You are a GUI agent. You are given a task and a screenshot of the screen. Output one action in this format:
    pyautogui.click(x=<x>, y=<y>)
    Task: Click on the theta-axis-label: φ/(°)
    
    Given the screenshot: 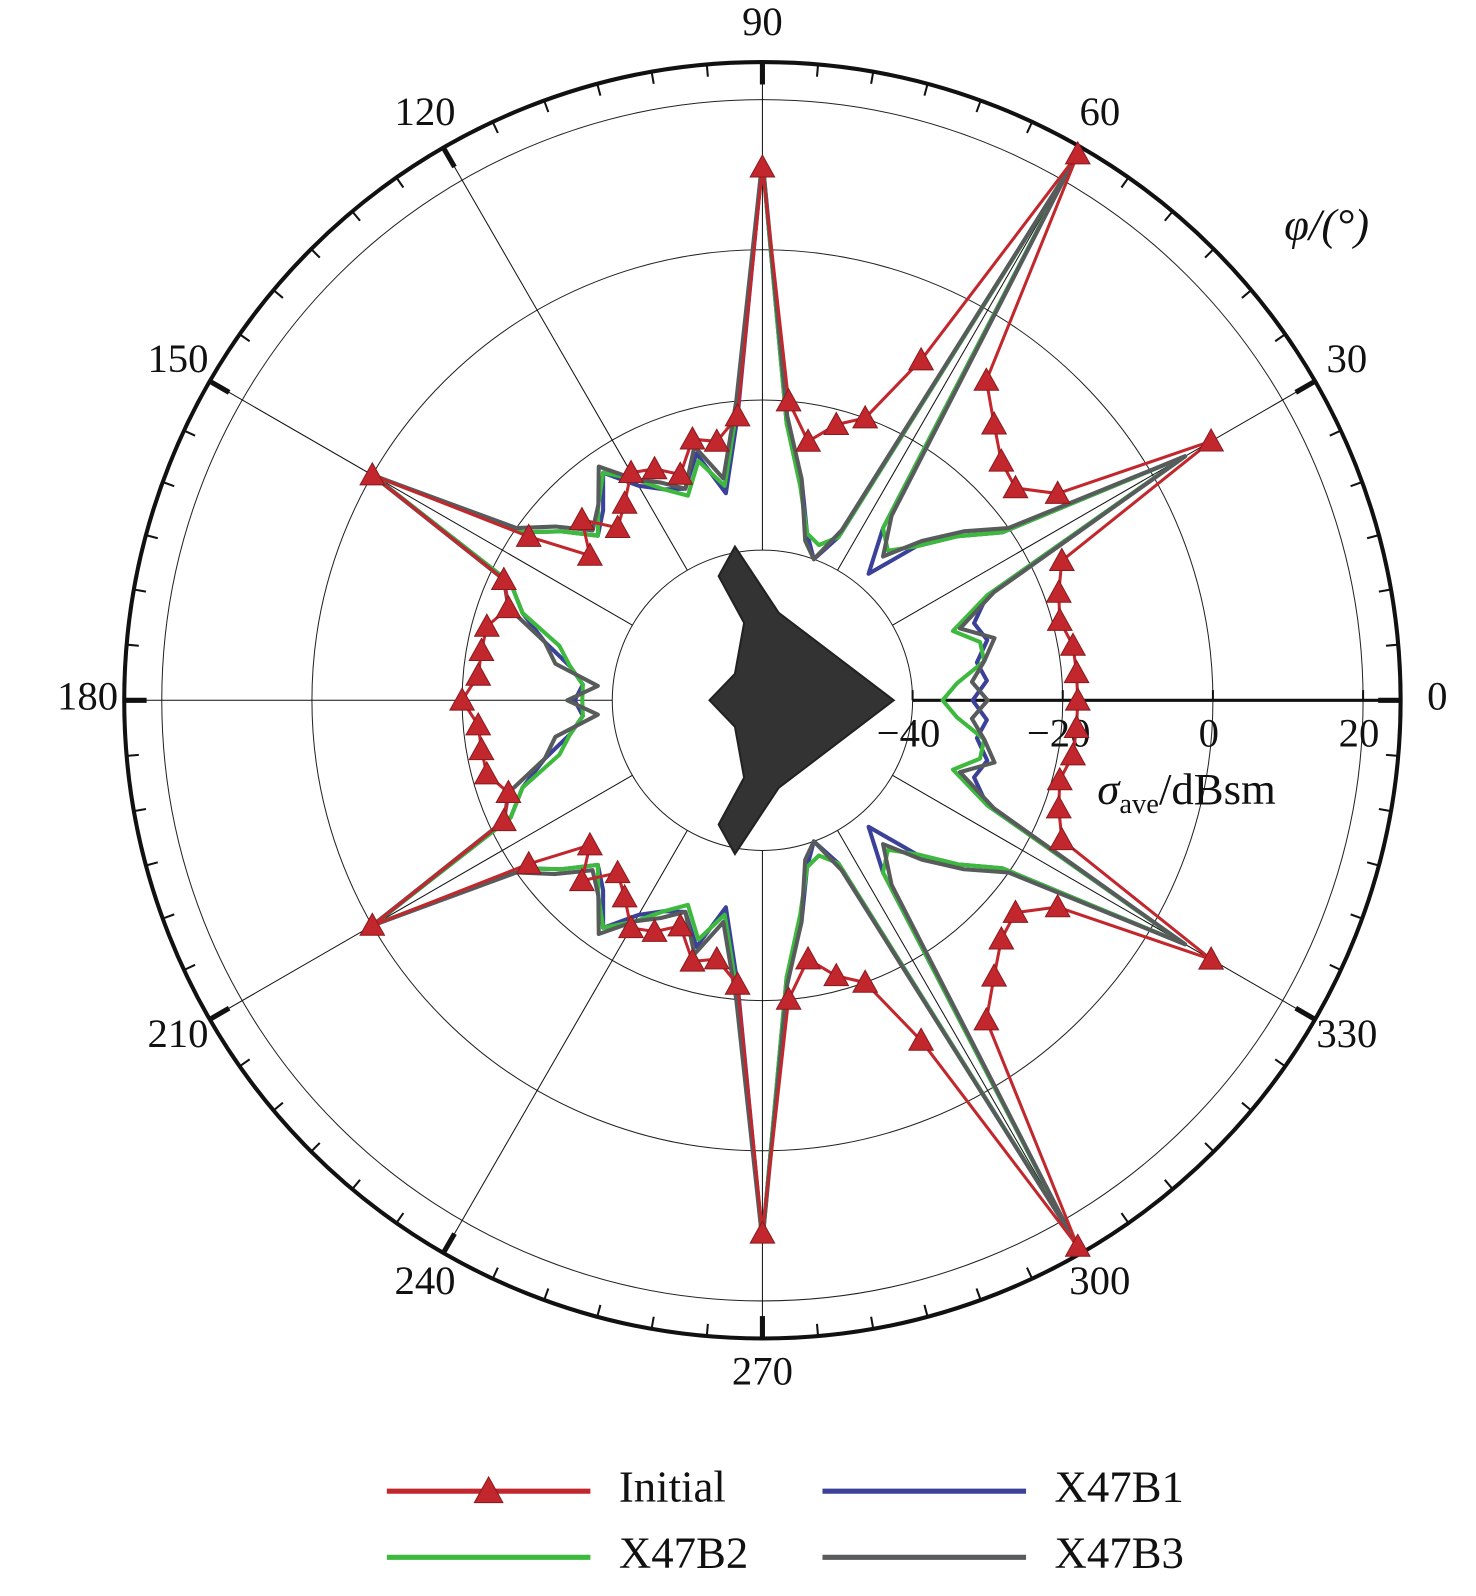 What is the action you would take?
    pyautogui.click(x=1326, y=224)
    